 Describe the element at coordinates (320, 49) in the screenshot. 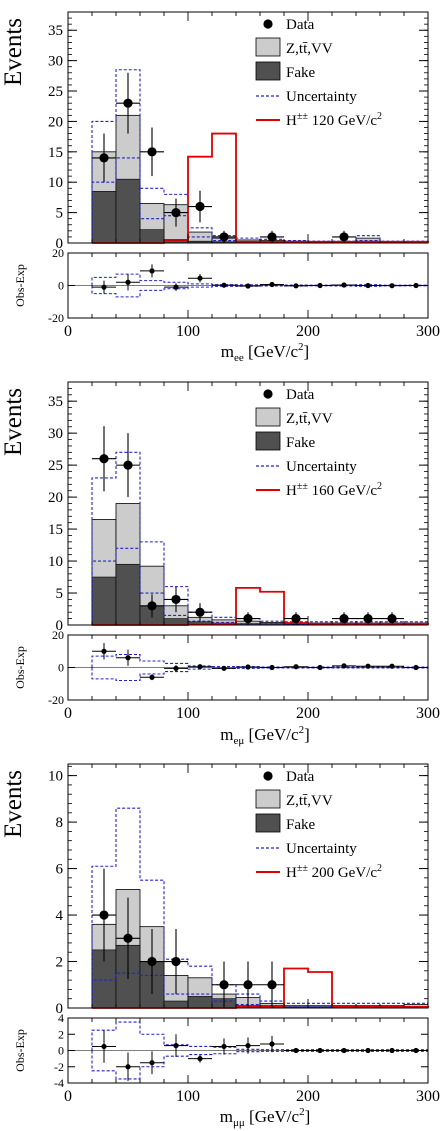

I see `legend-bkg-rest: ,VV` at that location.